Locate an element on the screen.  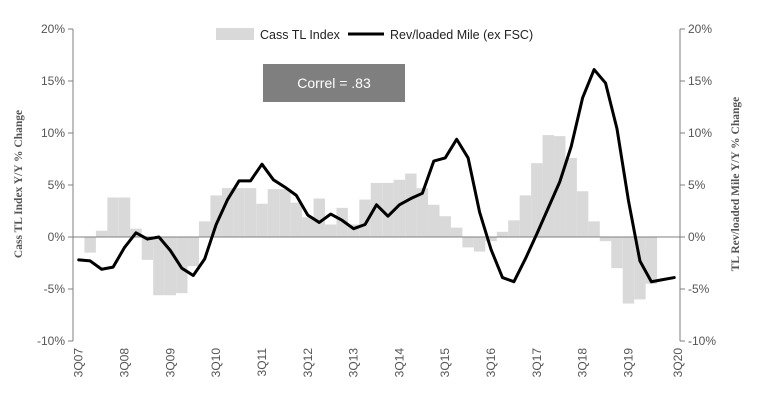
left-tick-label-6: 20% is located at coordinates (53, 29).